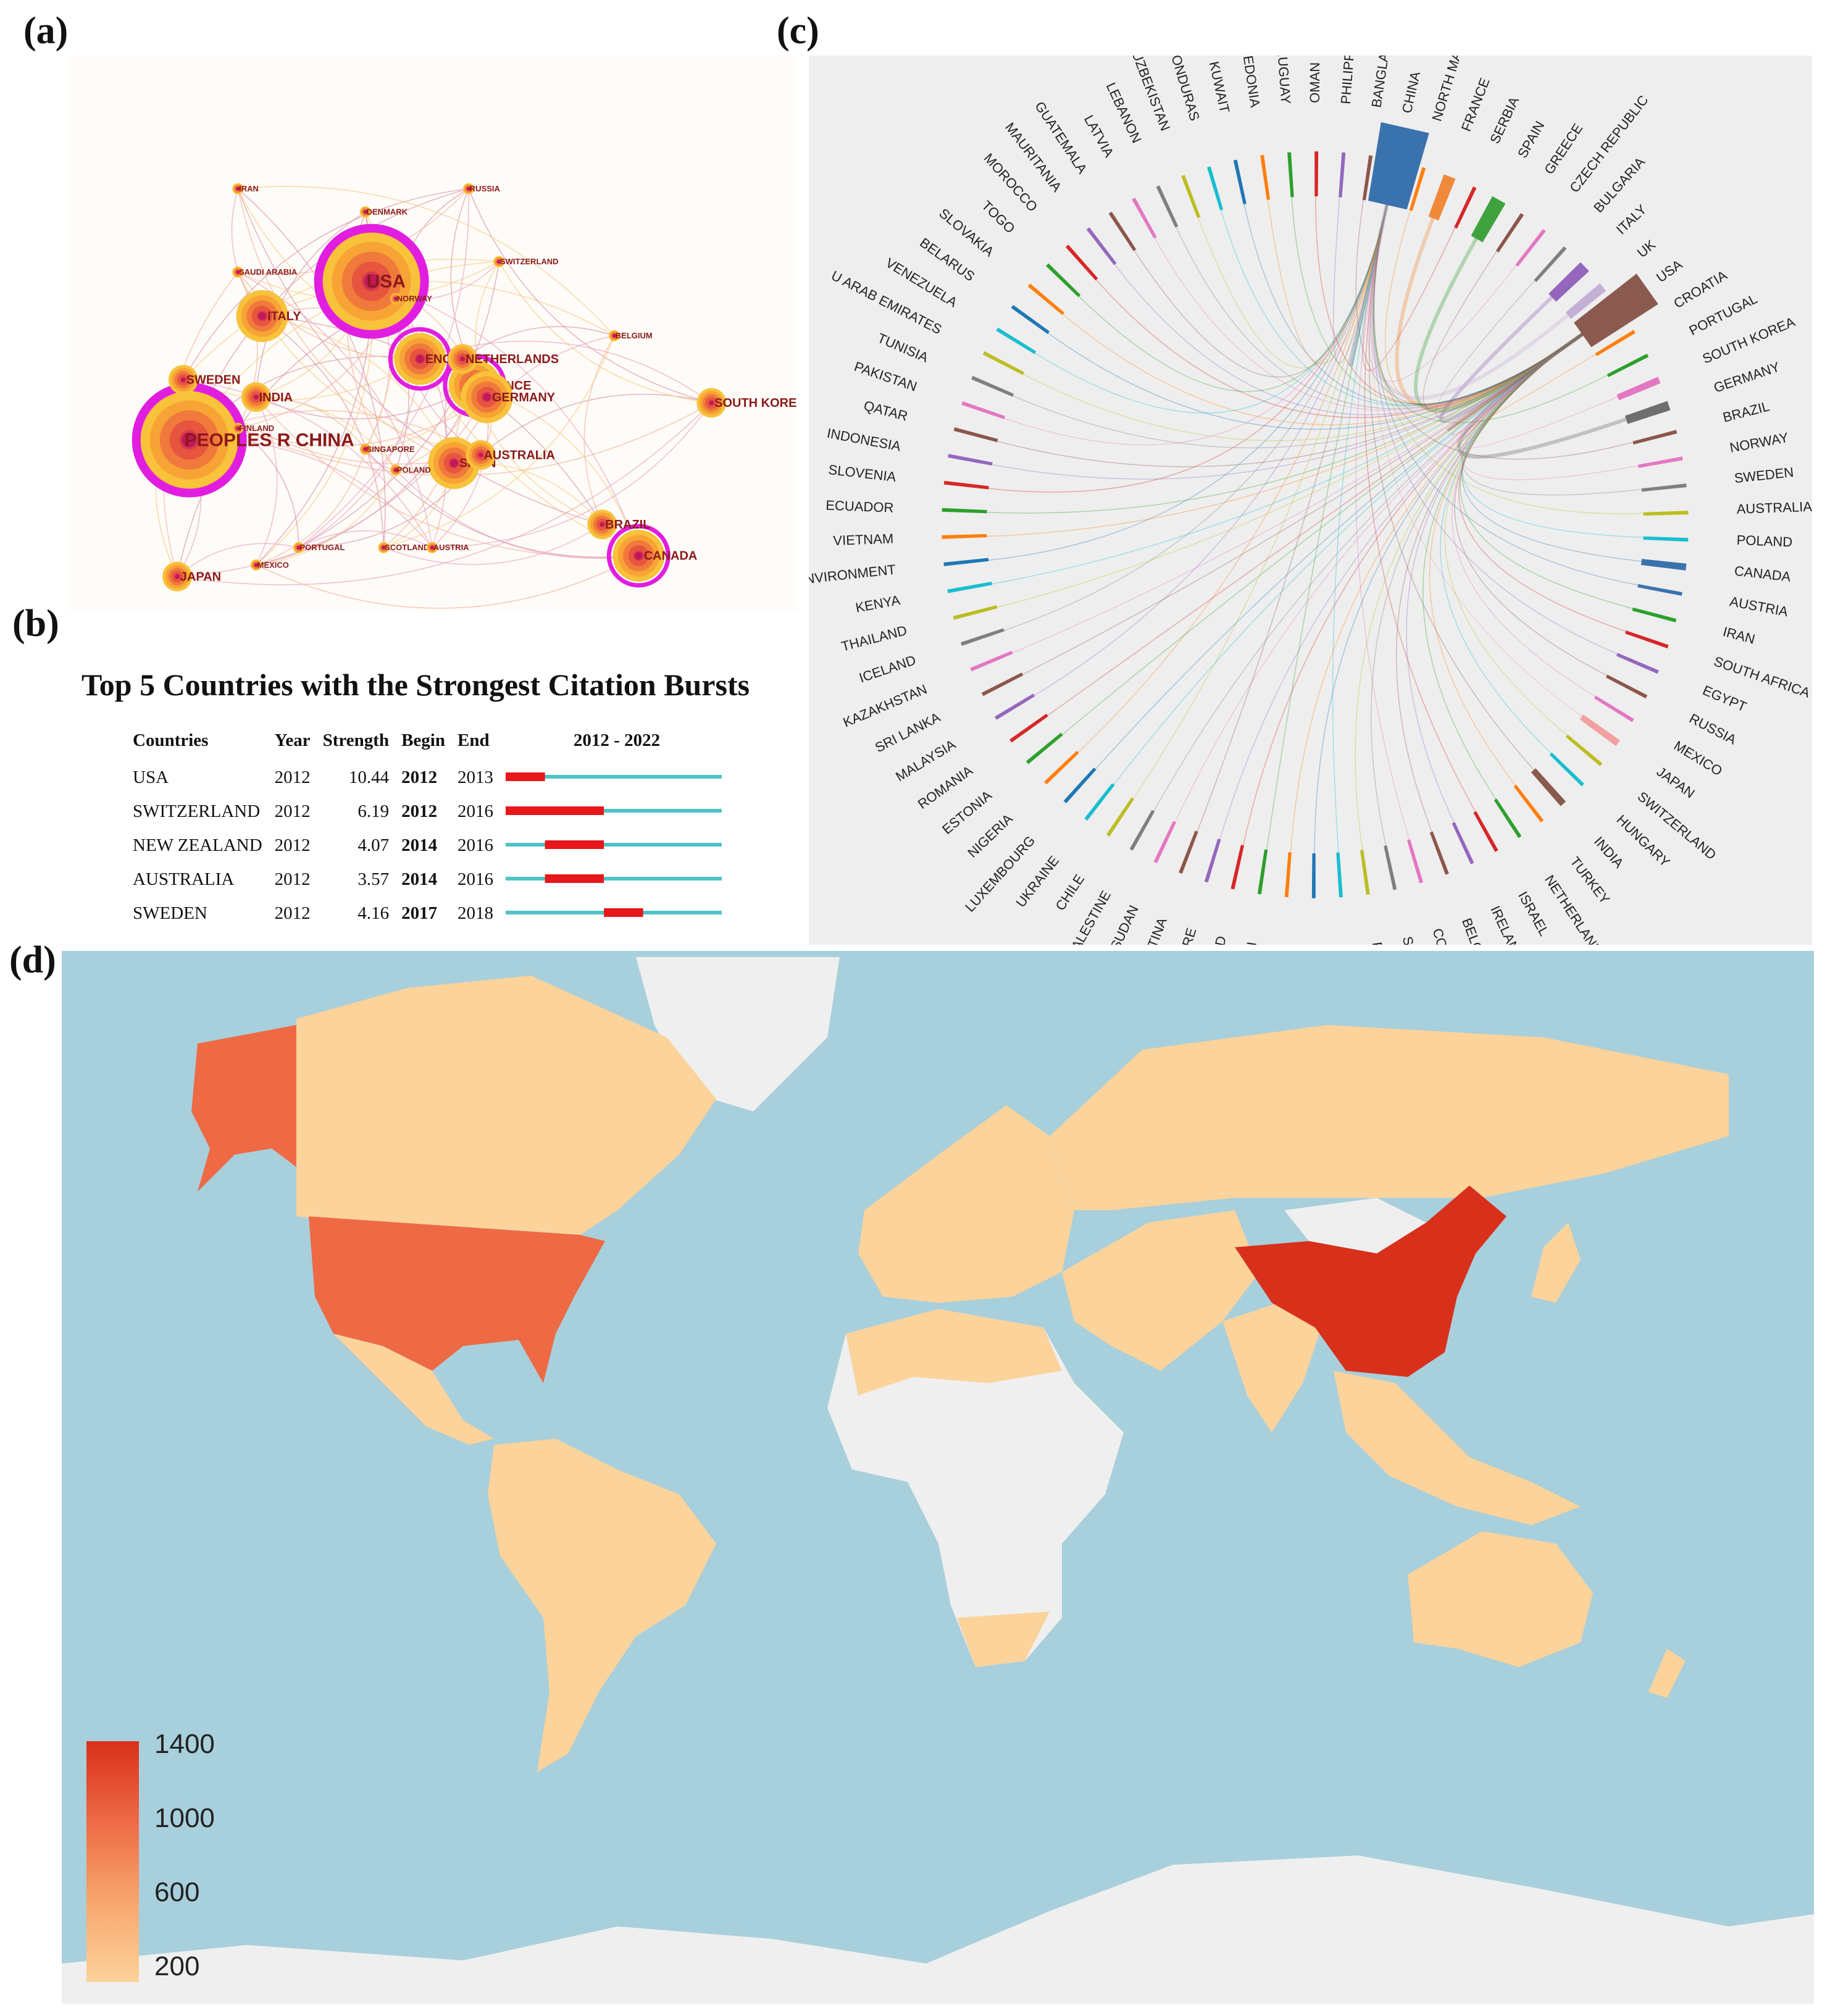  I want to click on network-node: PEOPLES R CHINA, so click(243, 440).